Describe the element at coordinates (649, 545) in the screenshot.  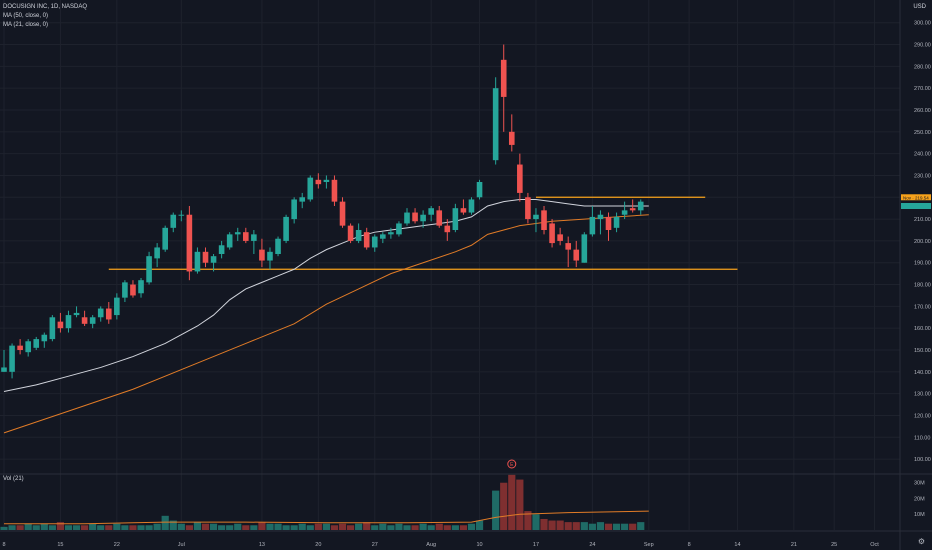
I see `time-tick-label: Sep` at that location.